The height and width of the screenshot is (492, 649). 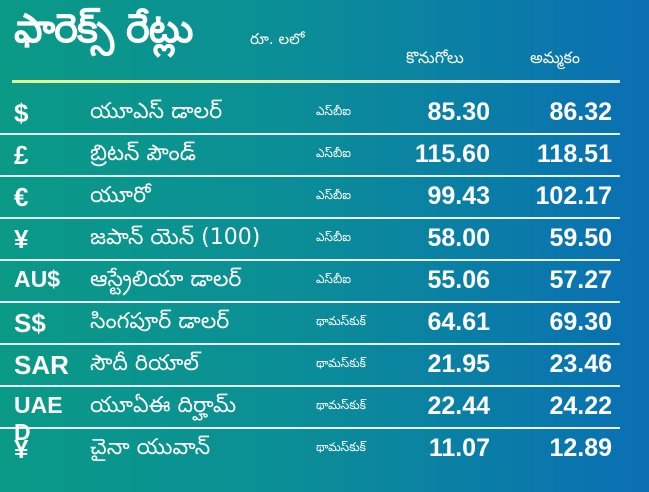 What do you see at coordinates (574, 154) in the screenshot?
I see `sell-rate: 118.51` at bounding box center [574, 154].